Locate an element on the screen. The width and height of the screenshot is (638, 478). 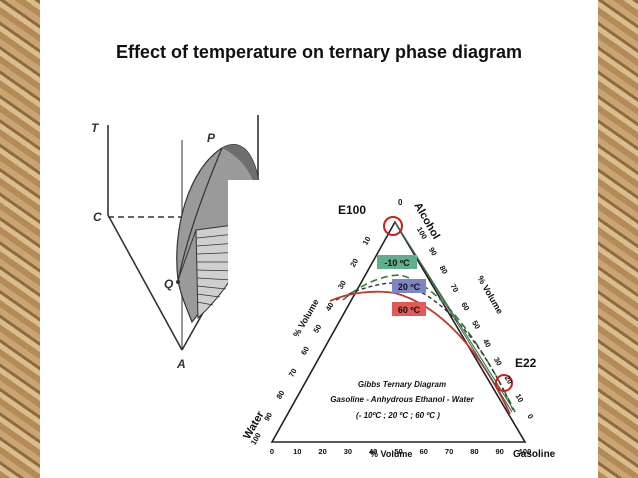
gasoline-label: Gasoline is located at coordinates (534, 454).